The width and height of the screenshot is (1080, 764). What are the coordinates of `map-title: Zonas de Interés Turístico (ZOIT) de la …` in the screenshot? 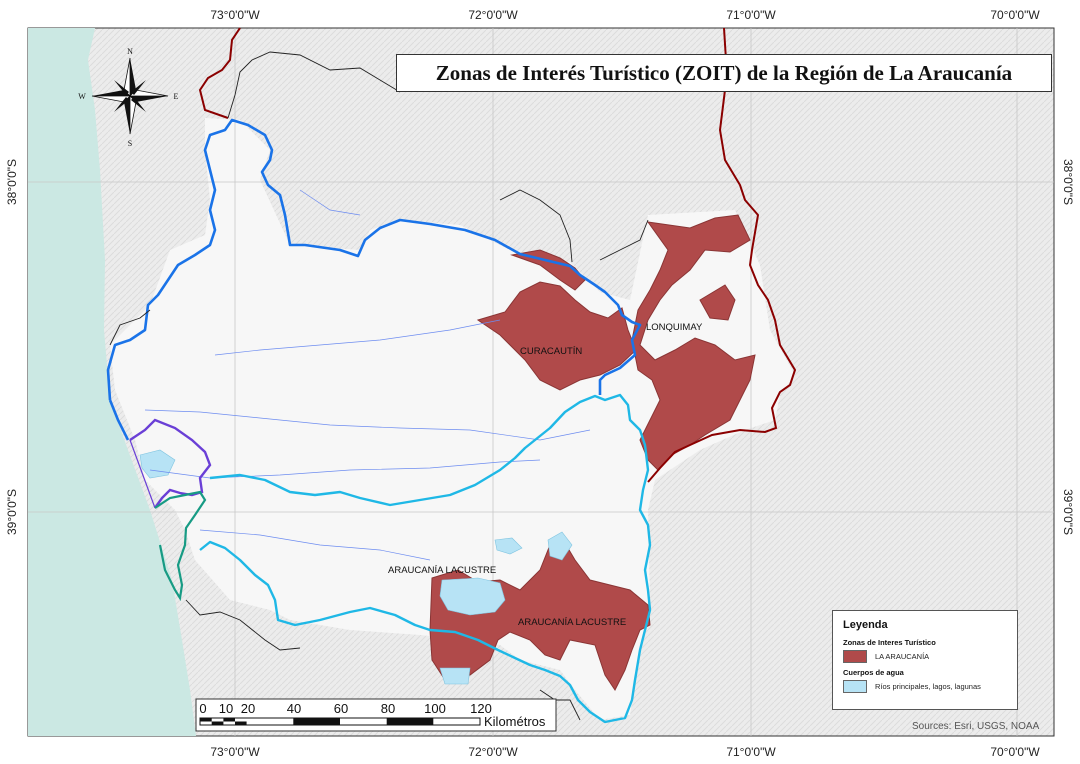 It's located at (724, 72).